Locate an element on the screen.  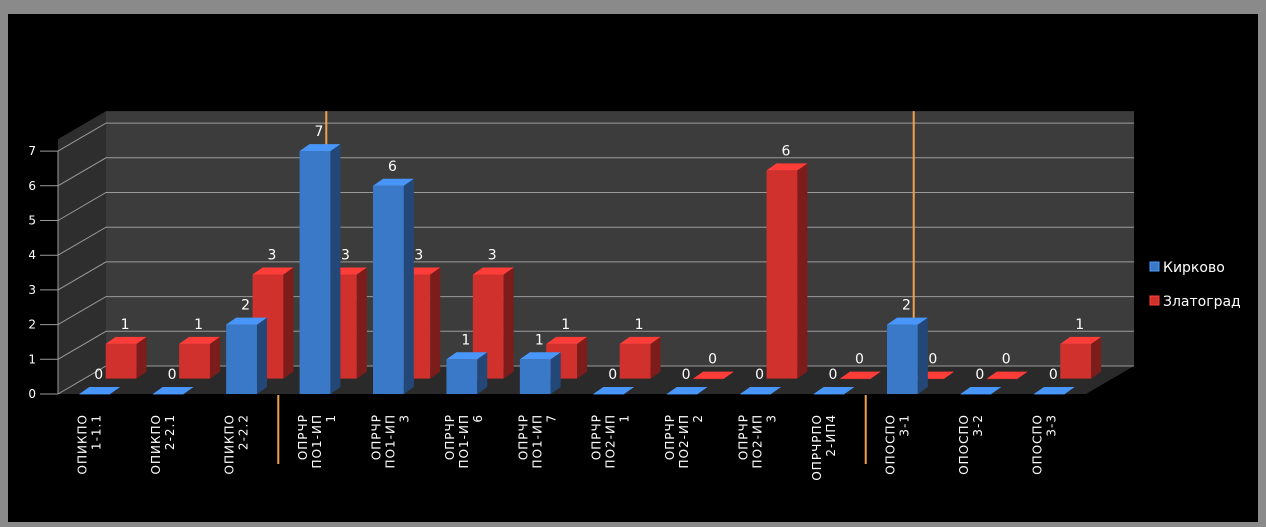
y-tick-label: 0 is located at coordinates (32, 394).